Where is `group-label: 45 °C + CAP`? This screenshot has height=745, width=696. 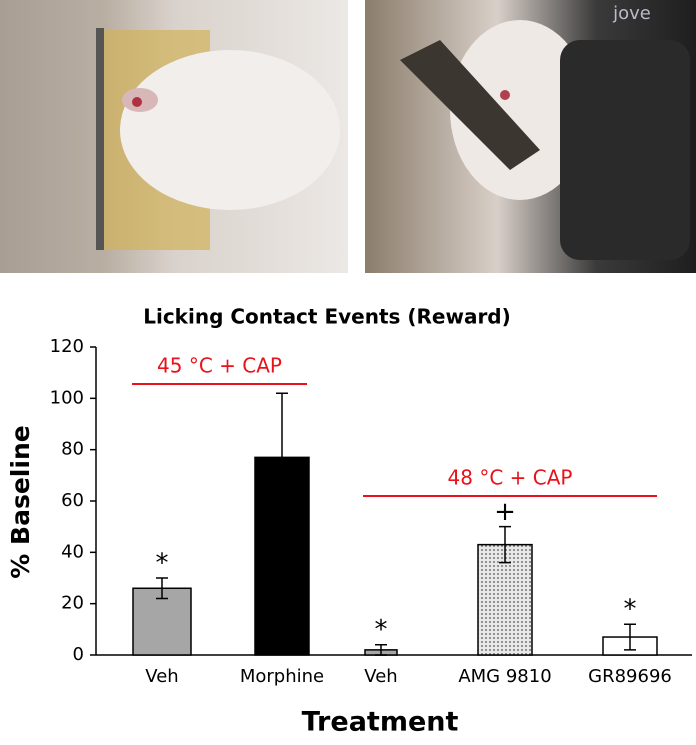
group-label: 45 °C + CAP is located at coordinates (219, 366).